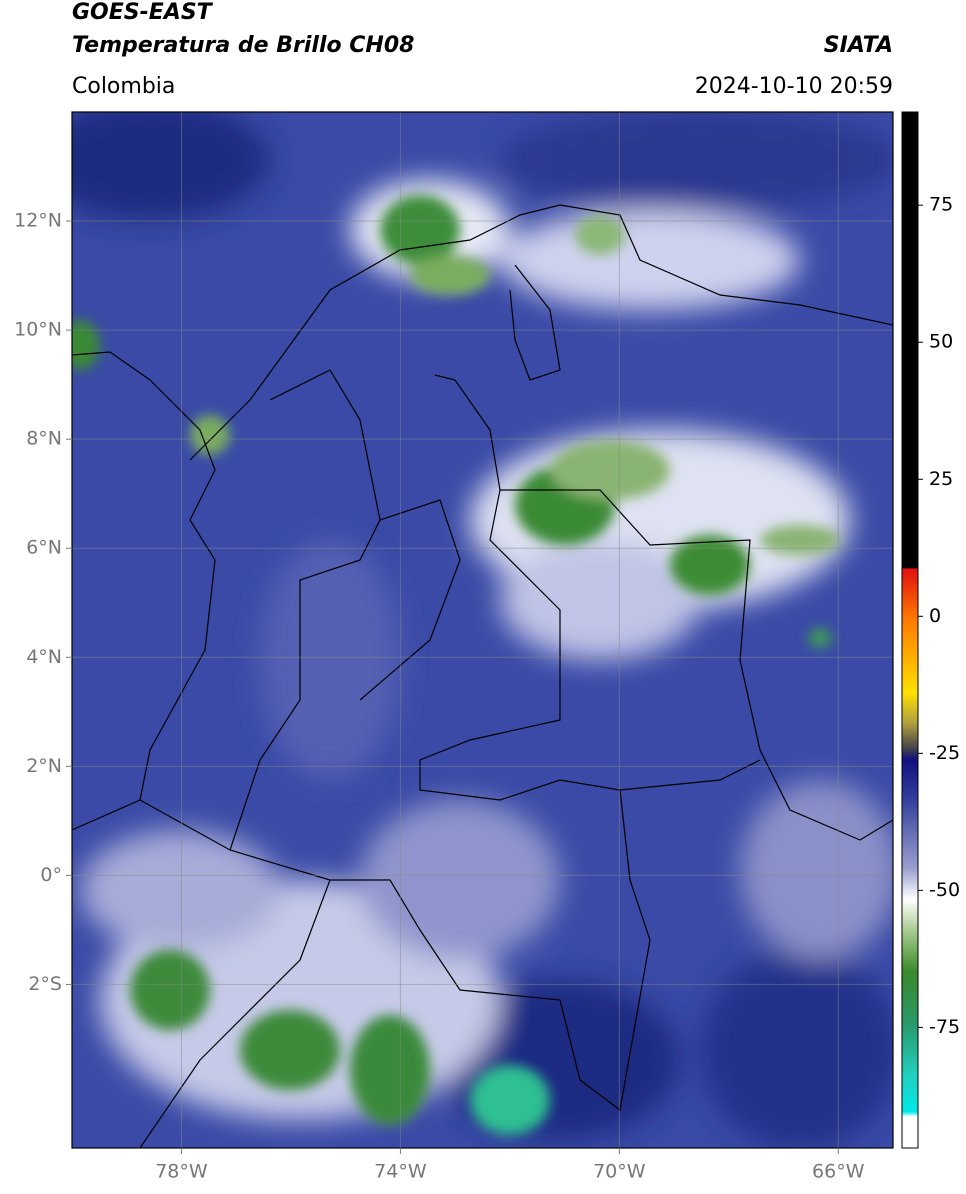  Describe the element at coordinates (181, 1172) in the screenshot. I see `lon-tick-label: 78°W` at that location.